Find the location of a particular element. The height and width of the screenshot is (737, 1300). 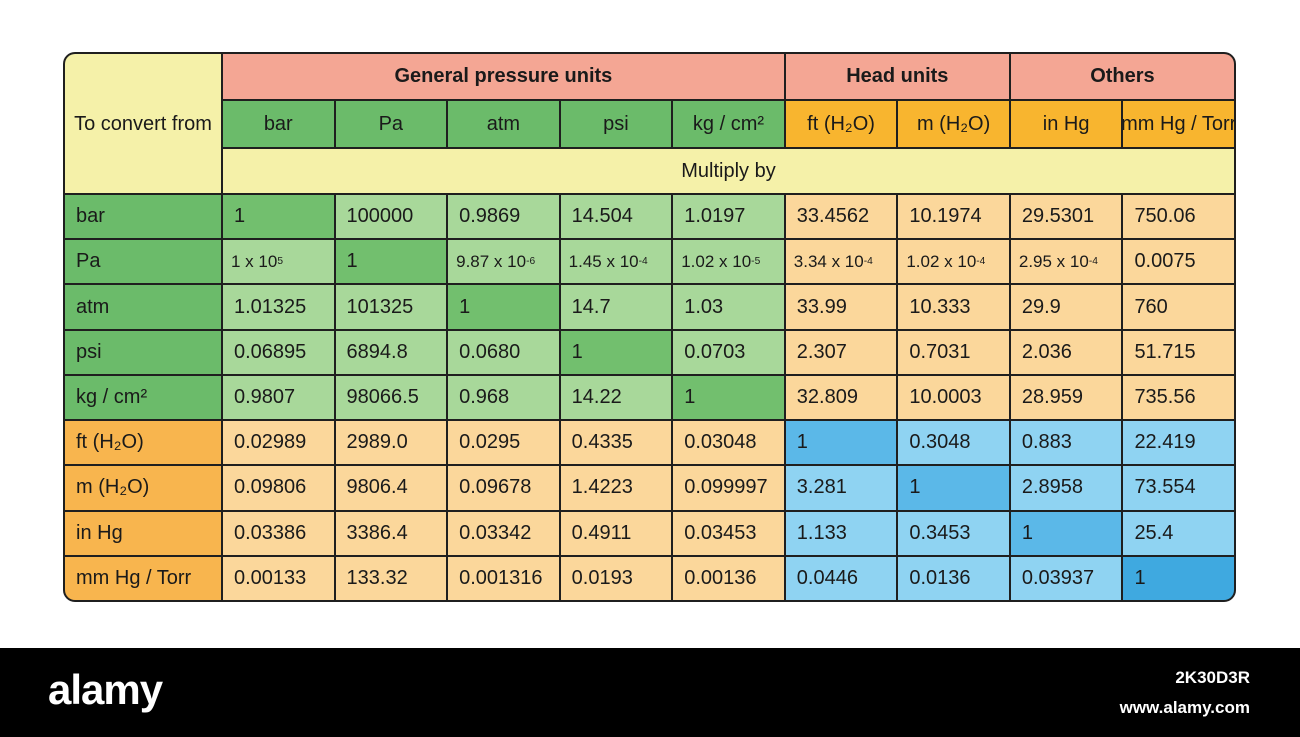

table-cell: 0.883 is located at coordinates (1066, 443).